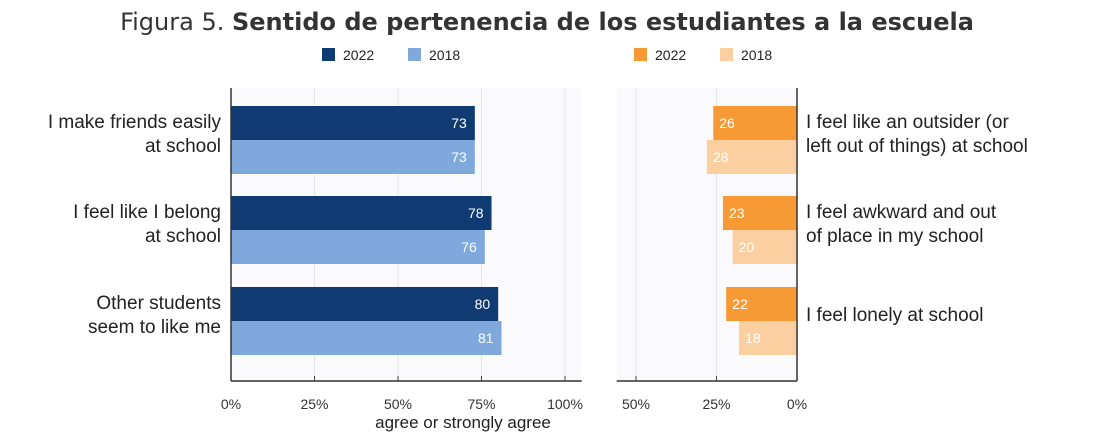  What do you see at coordinates (481, 404) in the screenshot?
I see `x-tick-label: 75%` at bounding box center [481, 404].